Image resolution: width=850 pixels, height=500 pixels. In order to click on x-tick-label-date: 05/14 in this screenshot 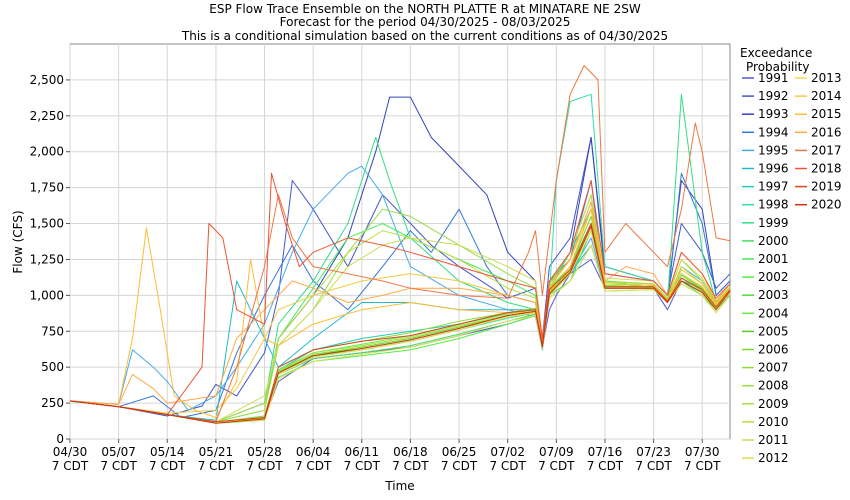, I will do `click(167, 452)`.